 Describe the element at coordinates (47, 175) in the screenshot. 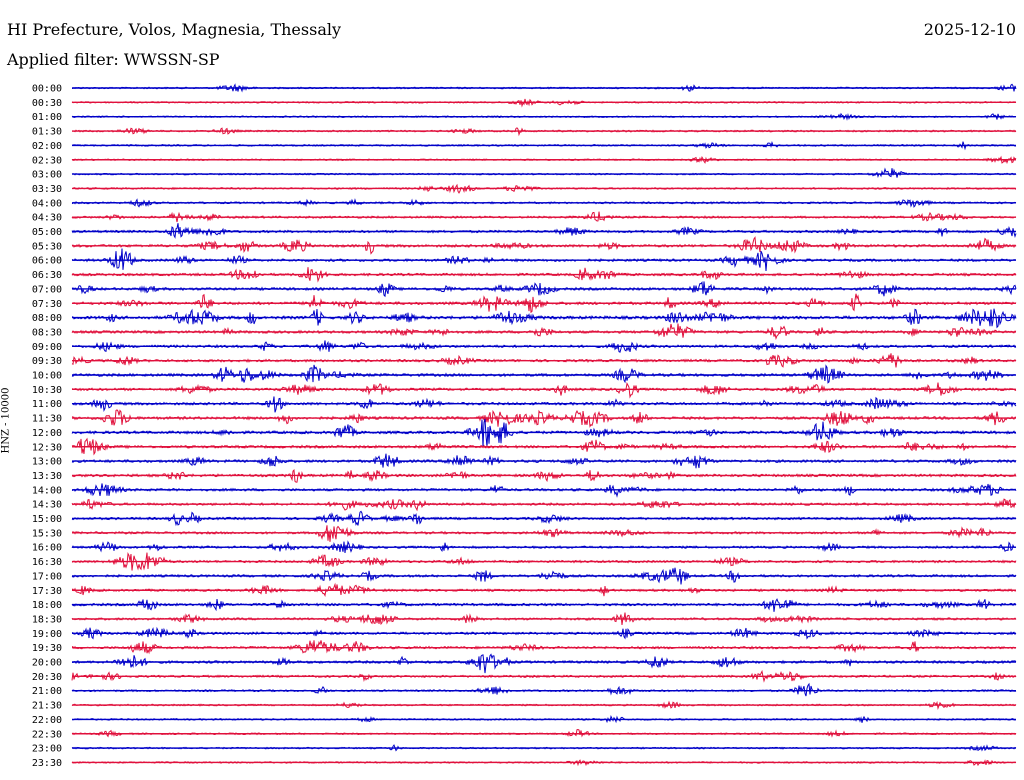

I see `row-time-label: 03:00` at that location.